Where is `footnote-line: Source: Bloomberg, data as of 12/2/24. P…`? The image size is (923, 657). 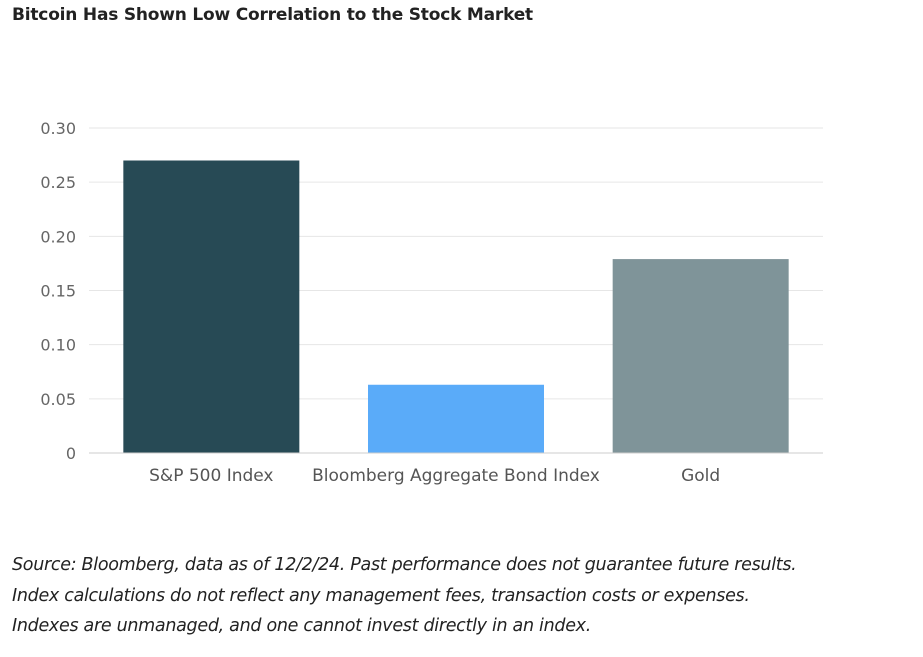 footnote-line: Source: Bloomberg, data as of 12/2/24. P… is located at coordinates (404, 565).